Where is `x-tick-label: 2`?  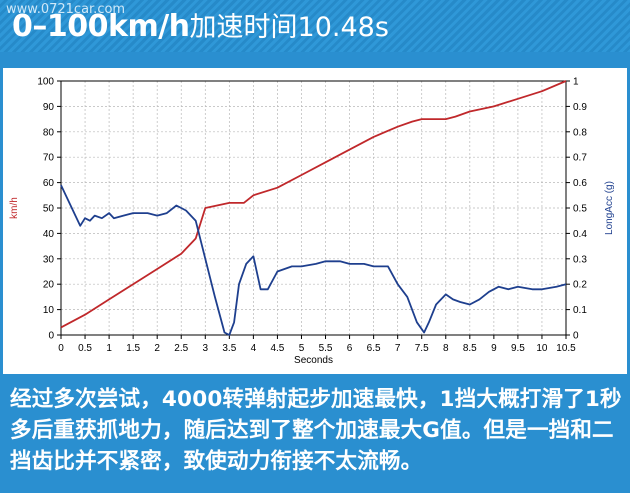
x-tick-label: 2 is located at coordinates (157, 348).